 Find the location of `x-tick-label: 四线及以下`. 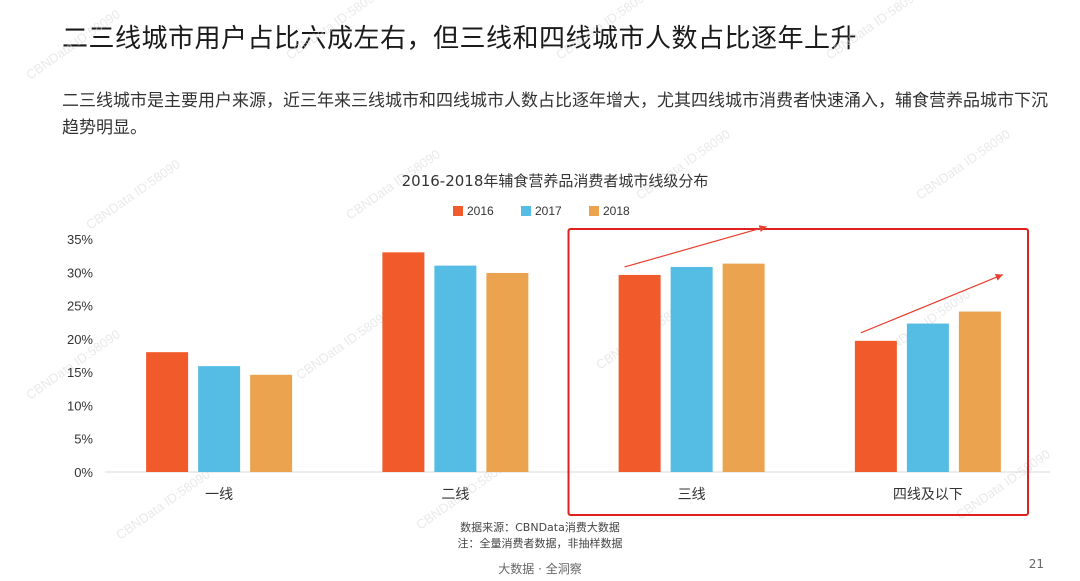

x-tick-label: 四线及以下 is located at coordinates (928, 495).